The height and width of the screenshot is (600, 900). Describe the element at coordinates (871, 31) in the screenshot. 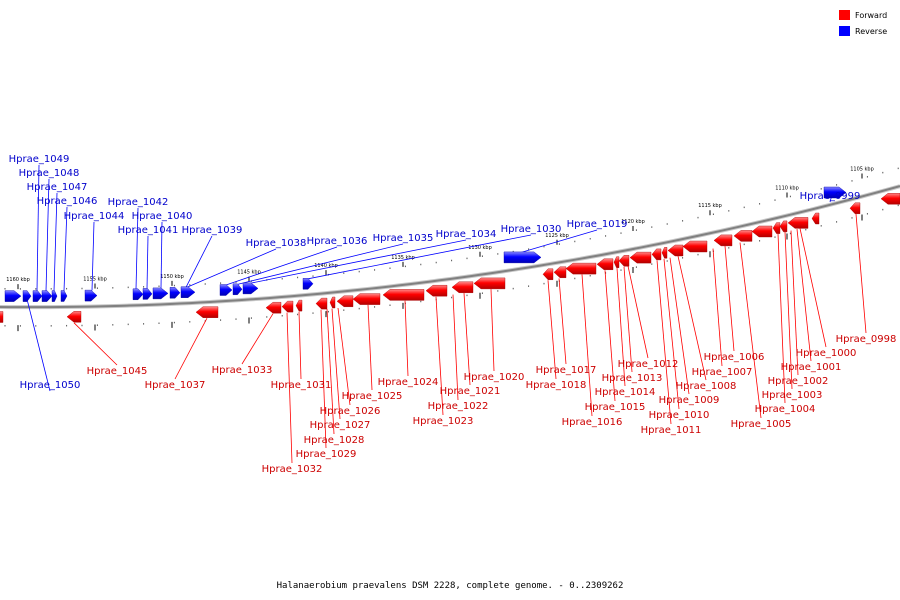

I see `legend-reverse-label: Reverse` at that location.